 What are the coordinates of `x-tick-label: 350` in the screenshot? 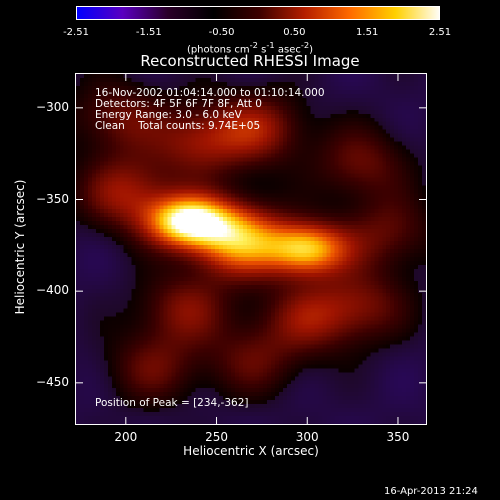 It's located at (398, 437).